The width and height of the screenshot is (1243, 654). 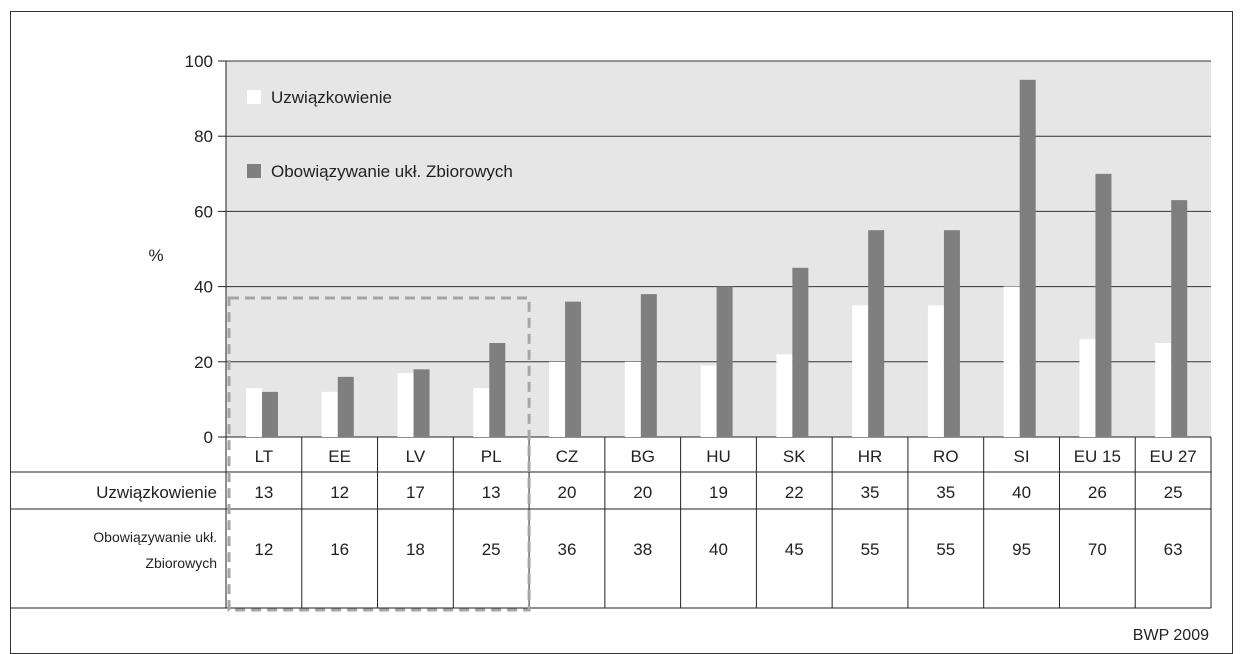 I want to click on category-label: LT, so click(x=264, y=456).